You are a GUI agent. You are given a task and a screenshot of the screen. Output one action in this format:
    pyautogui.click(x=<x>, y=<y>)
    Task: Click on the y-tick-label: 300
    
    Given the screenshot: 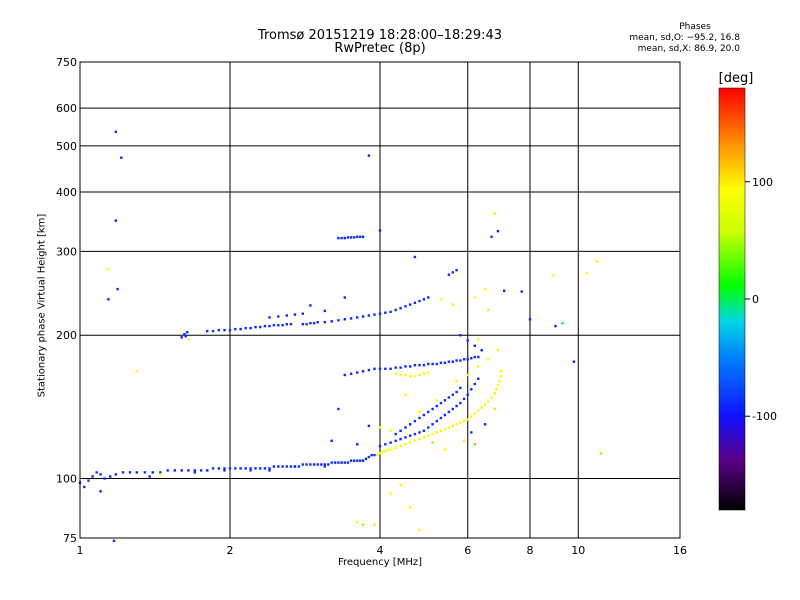 What is the action you would take?
    pyautogui.click(x=66, y=251)
    